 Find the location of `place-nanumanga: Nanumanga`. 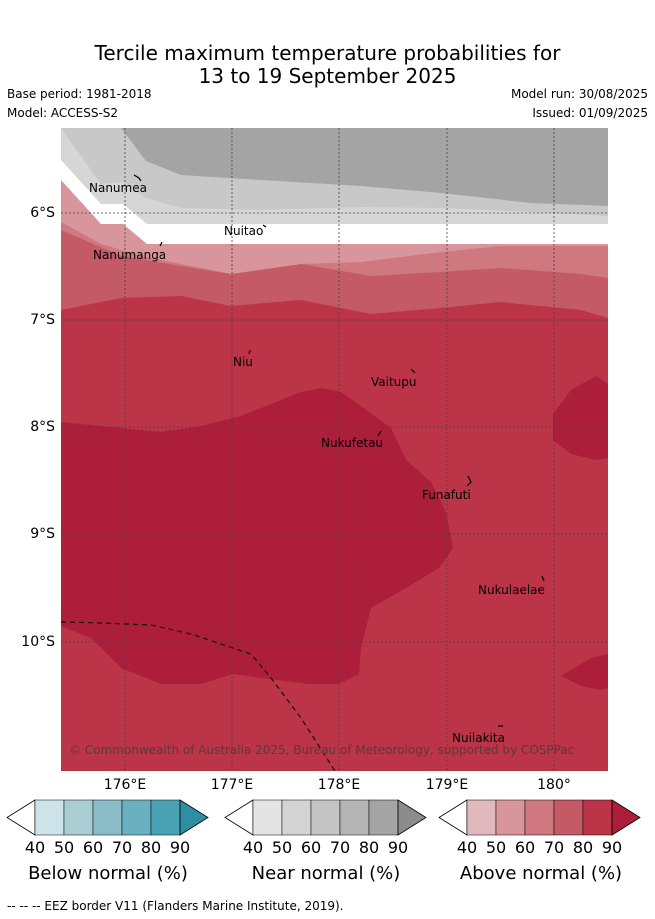

place-nanumanga: Nanumanga is located at coordinates (129, 255).